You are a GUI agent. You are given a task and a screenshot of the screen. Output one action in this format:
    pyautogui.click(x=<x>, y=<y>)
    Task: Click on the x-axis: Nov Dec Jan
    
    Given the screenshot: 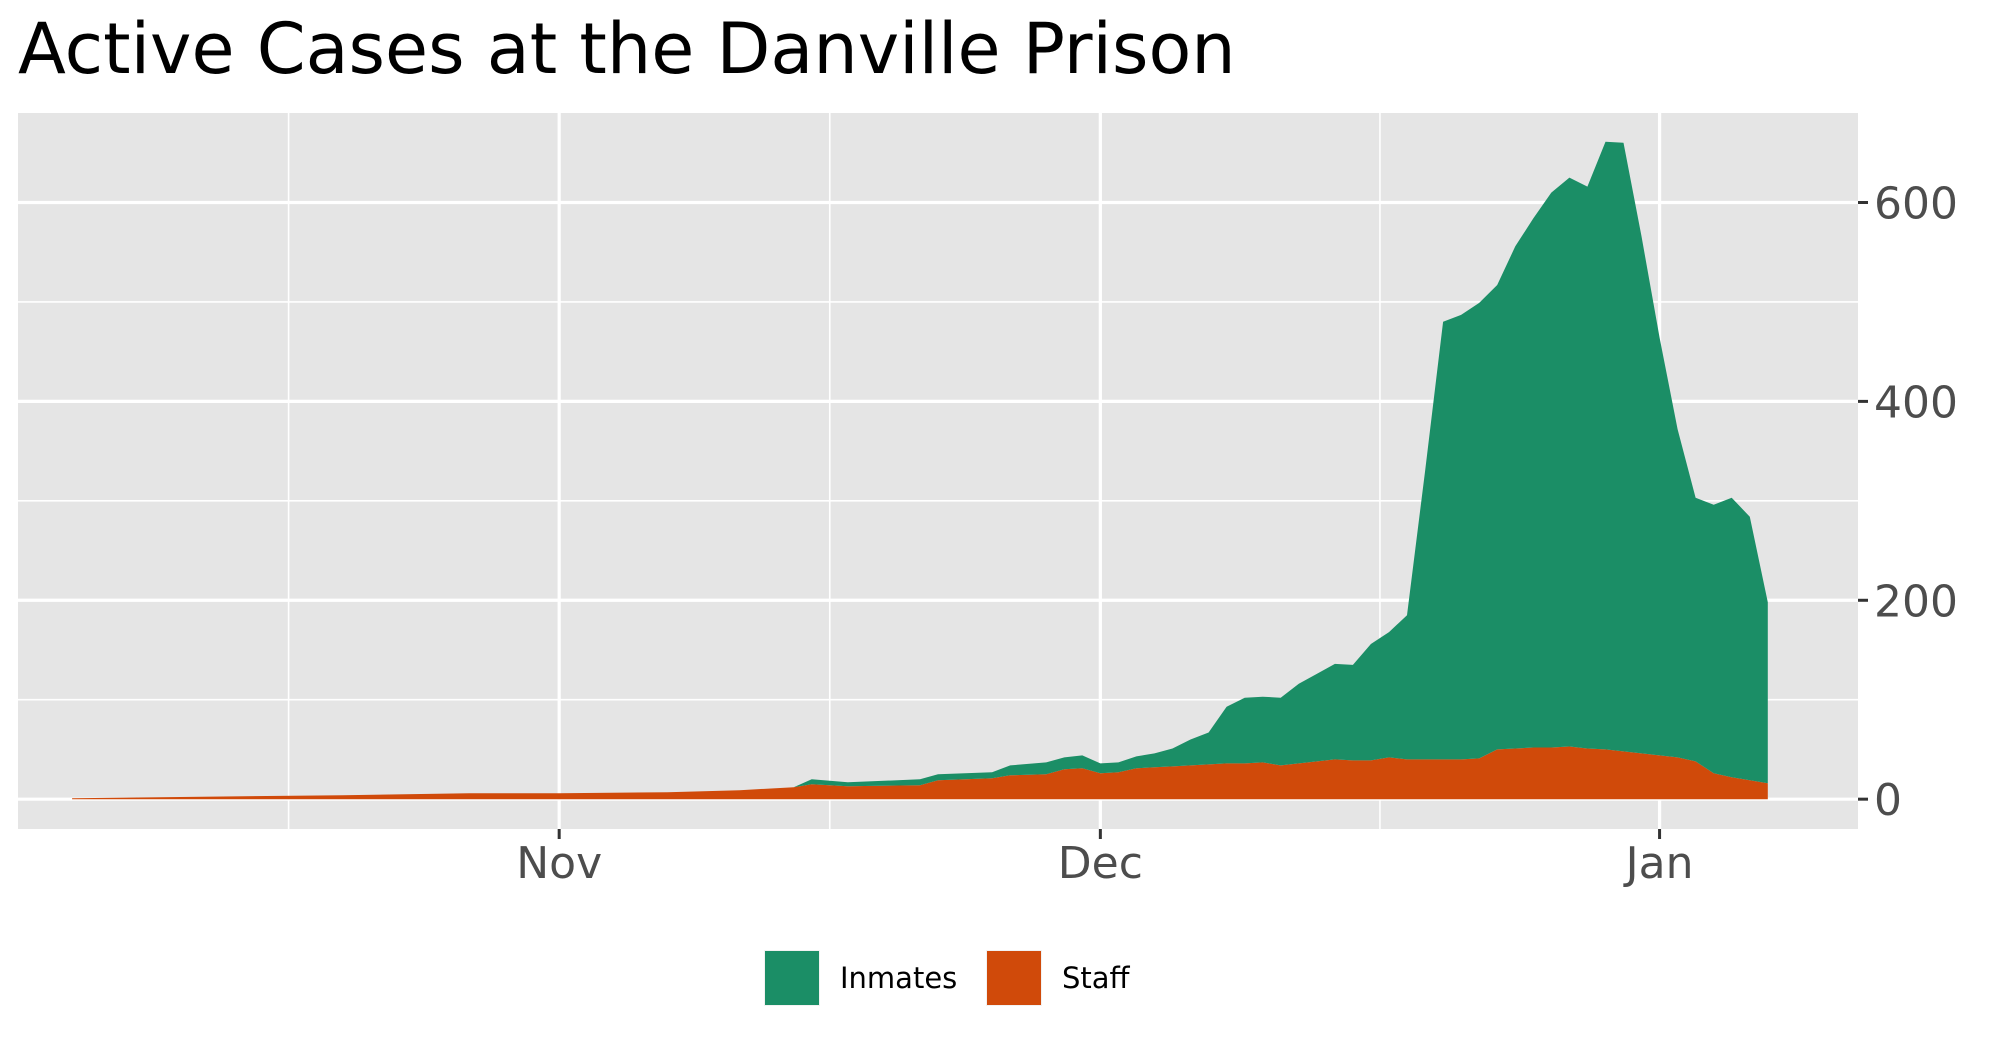 What is the action you would take?
    pyautogui.click(x=1104, y=859)
    